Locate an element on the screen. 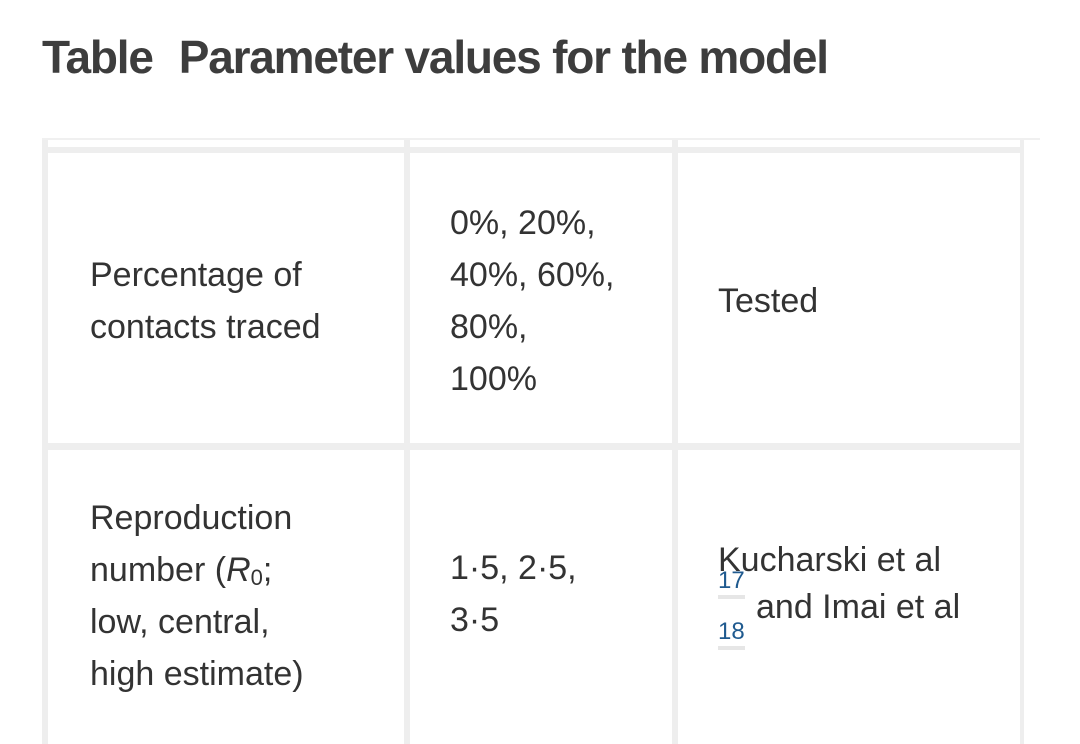 The image size is (1080, 744). value-text-line: 100% is located at coordinates (493, 379).